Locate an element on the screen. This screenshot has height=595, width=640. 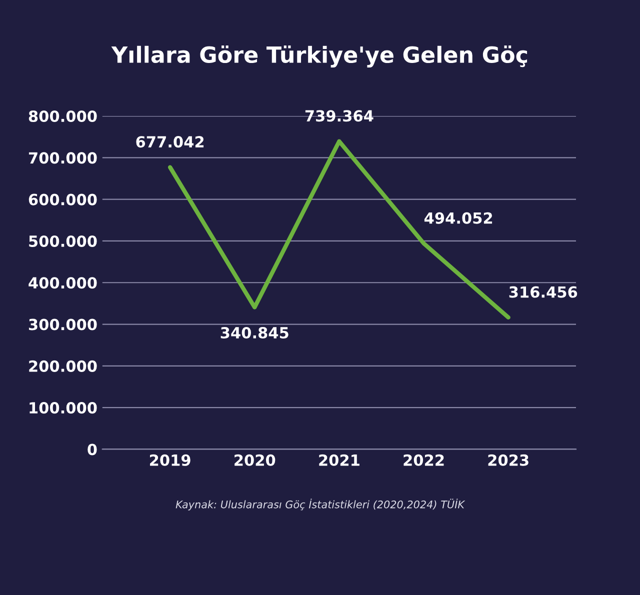
chart-title: Yıllara Göre Türkiye'ye Gelen Göç is located at coordinates (319, 57).